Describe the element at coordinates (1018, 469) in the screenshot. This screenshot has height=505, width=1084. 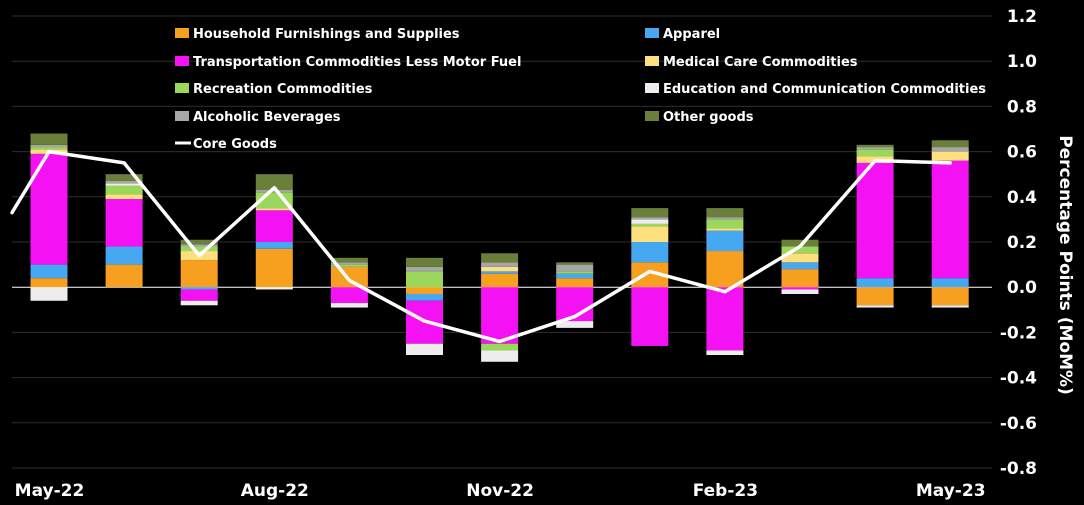
I see `y-tick-label: -0.8` at that location.